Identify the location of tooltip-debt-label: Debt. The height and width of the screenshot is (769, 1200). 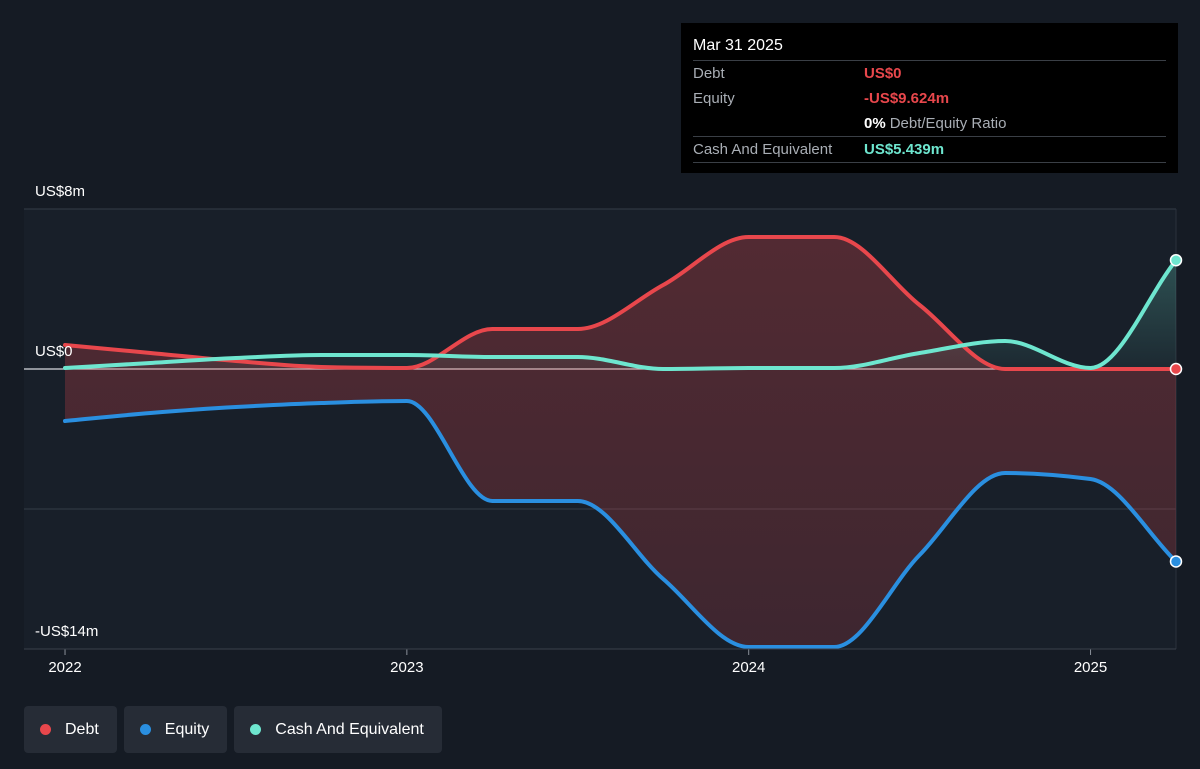
(709, 73).